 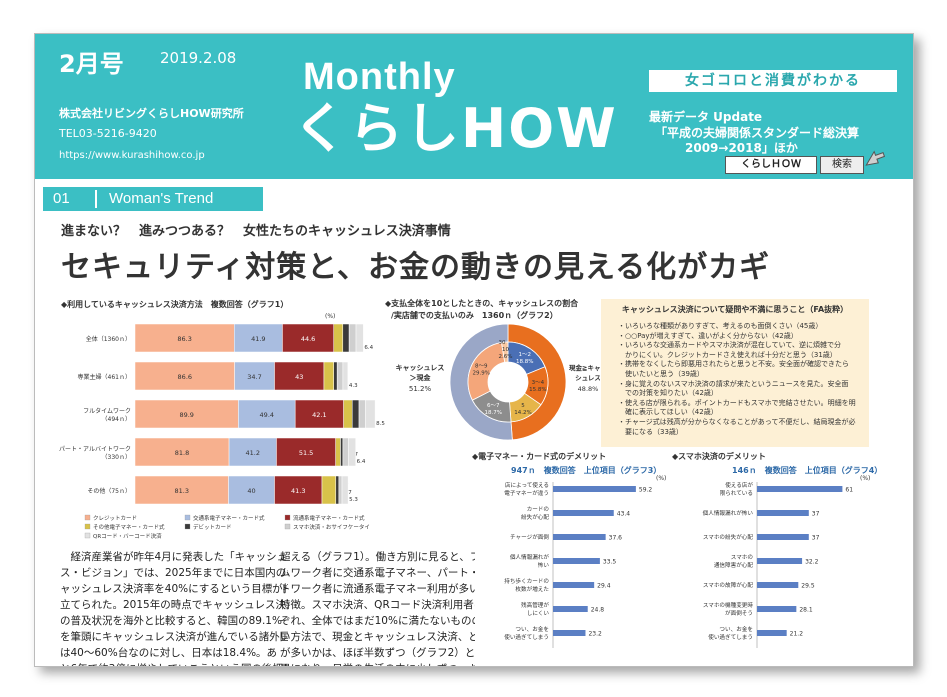 What do you see at coordinates (537, 390) in the screenshot?
I see `graph2-slice-value: 15.8%` at bounding box center [537, 390].